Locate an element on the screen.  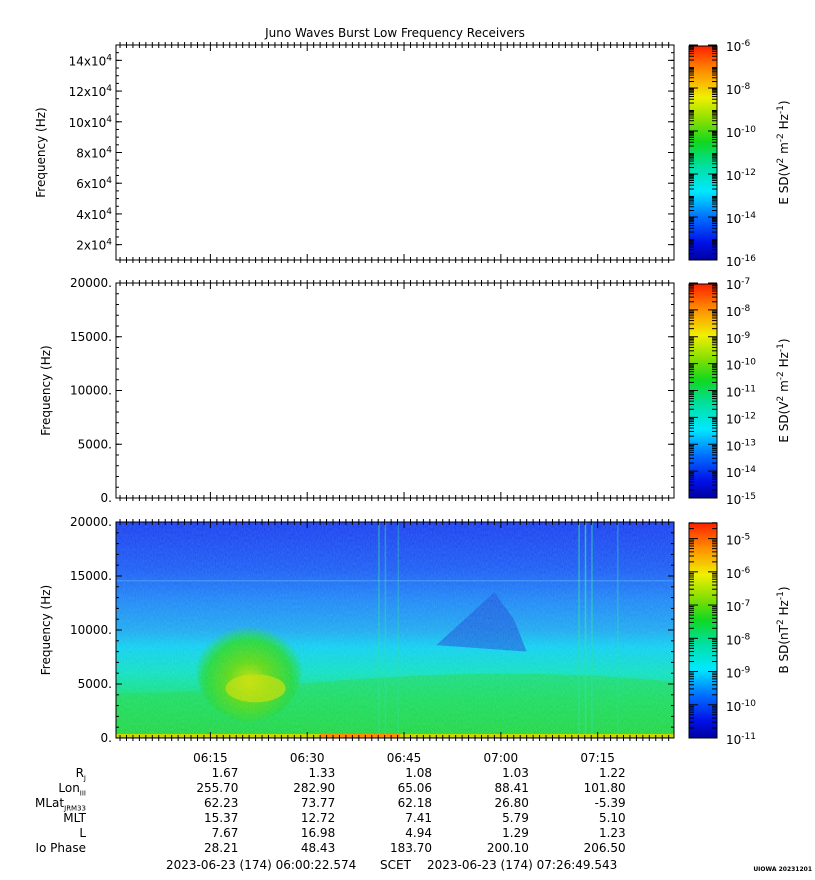
colorbar-tick-label: 10⁻⁵ is located at coordinates (738, 540).